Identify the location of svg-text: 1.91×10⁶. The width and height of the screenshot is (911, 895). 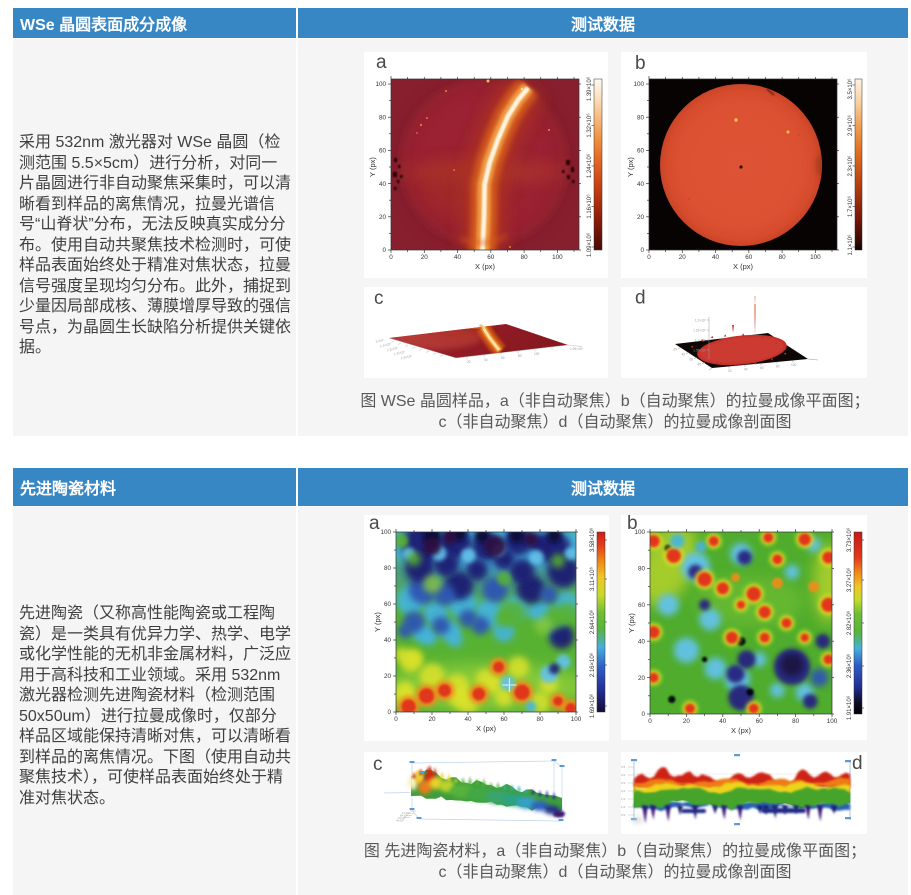
(849, 707).